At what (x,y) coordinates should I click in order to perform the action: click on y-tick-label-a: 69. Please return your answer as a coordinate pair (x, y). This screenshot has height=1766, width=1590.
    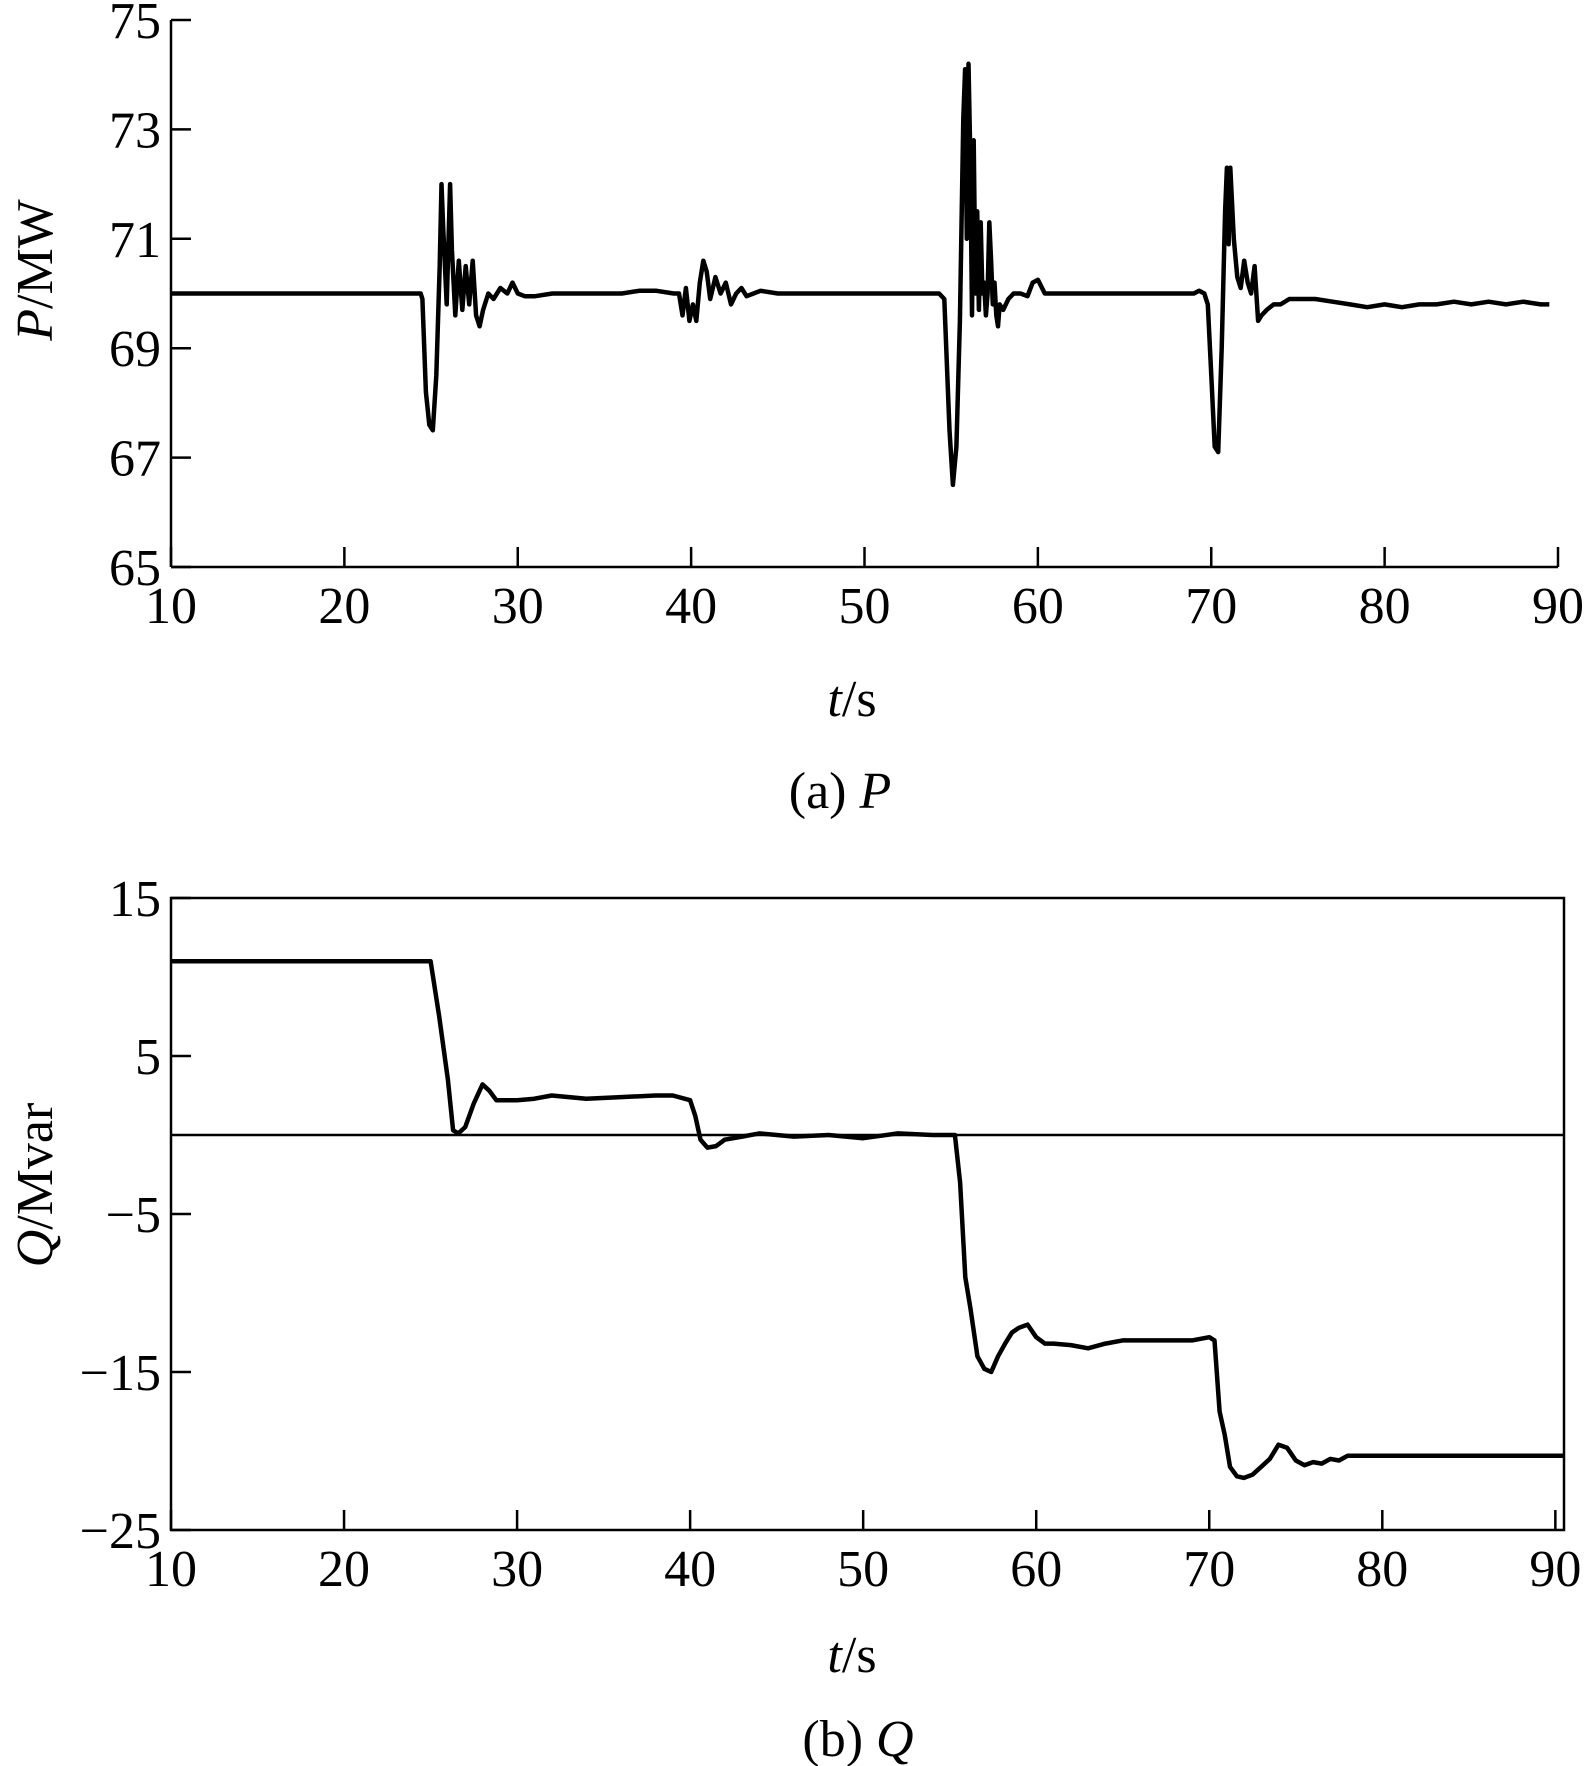
    Looking at the image, I should click on (135, 349).